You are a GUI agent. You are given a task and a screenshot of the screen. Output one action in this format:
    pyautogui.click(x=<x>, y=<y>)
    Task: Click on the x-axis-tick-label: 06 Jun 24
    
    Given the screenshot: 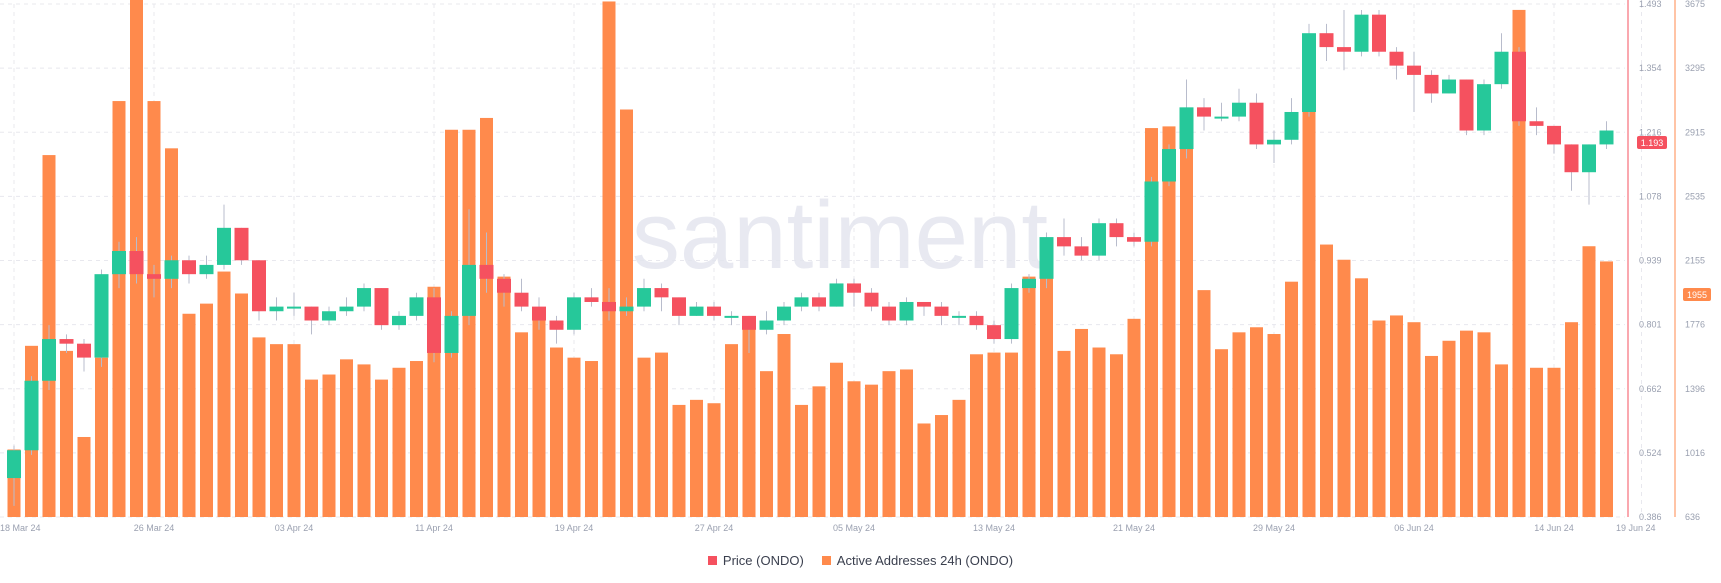 What is the action you would take?
    pyautogui.click(x=1414, y=528)
    